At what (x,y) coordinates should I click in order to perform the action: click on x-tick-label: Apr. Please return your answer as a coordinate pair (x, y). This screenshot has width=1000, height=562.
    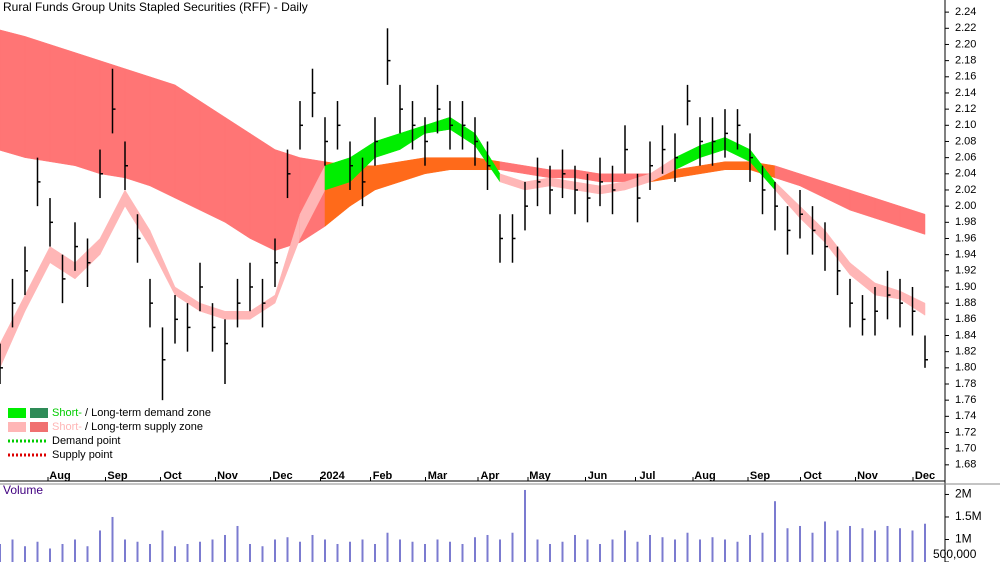
    Looking at the image, I should click on (491, 476).